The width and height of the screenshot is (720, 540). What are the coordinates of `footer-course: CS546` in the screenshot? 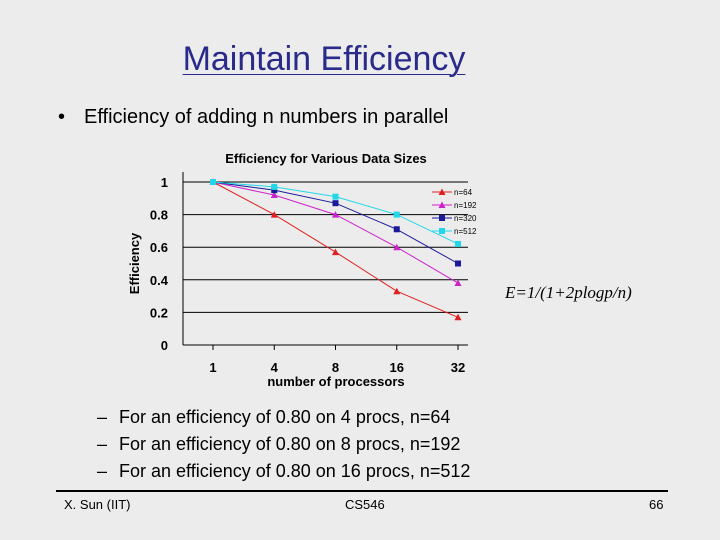 It's located at (365, 504).